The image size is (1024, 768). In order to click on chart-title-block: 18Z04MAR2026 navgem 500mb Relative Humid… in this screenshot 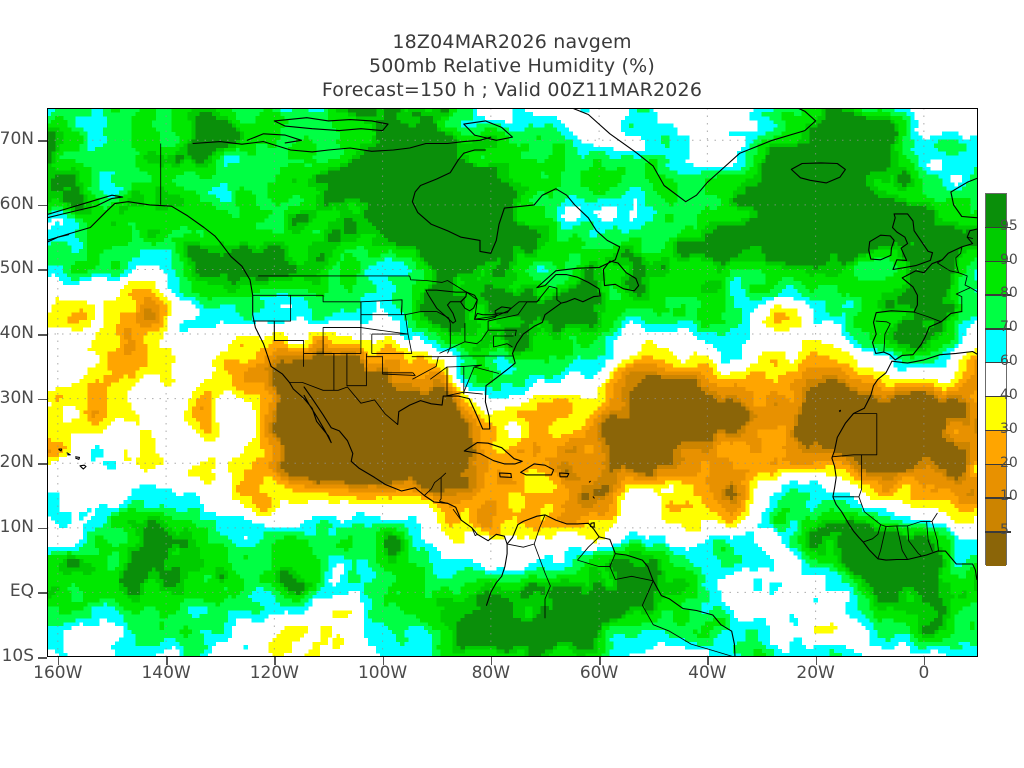, I will do `click(512, 66)`.